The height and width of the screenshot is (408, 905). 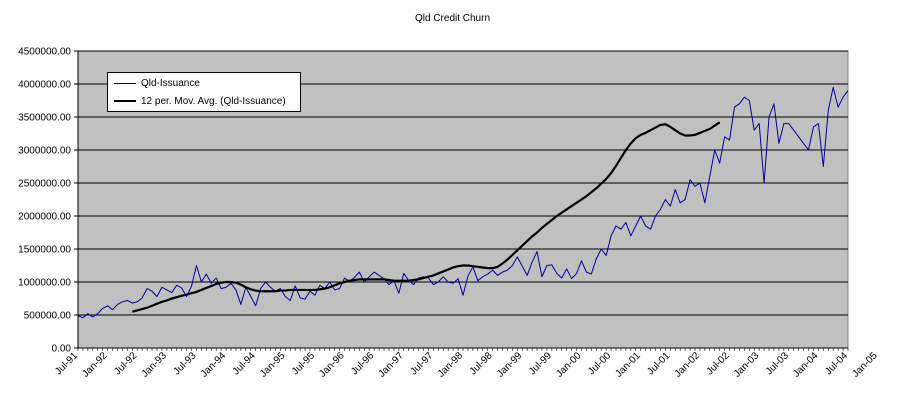 I want to click on x-tick-label: Jan-94, so click(x=214, y=365).